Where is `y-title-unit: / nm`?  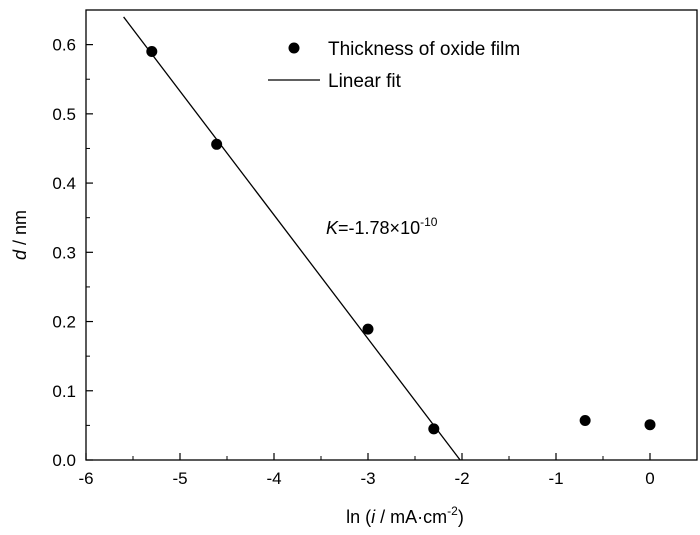
y-title-unit: / nm is located at coordinates (20, 230).